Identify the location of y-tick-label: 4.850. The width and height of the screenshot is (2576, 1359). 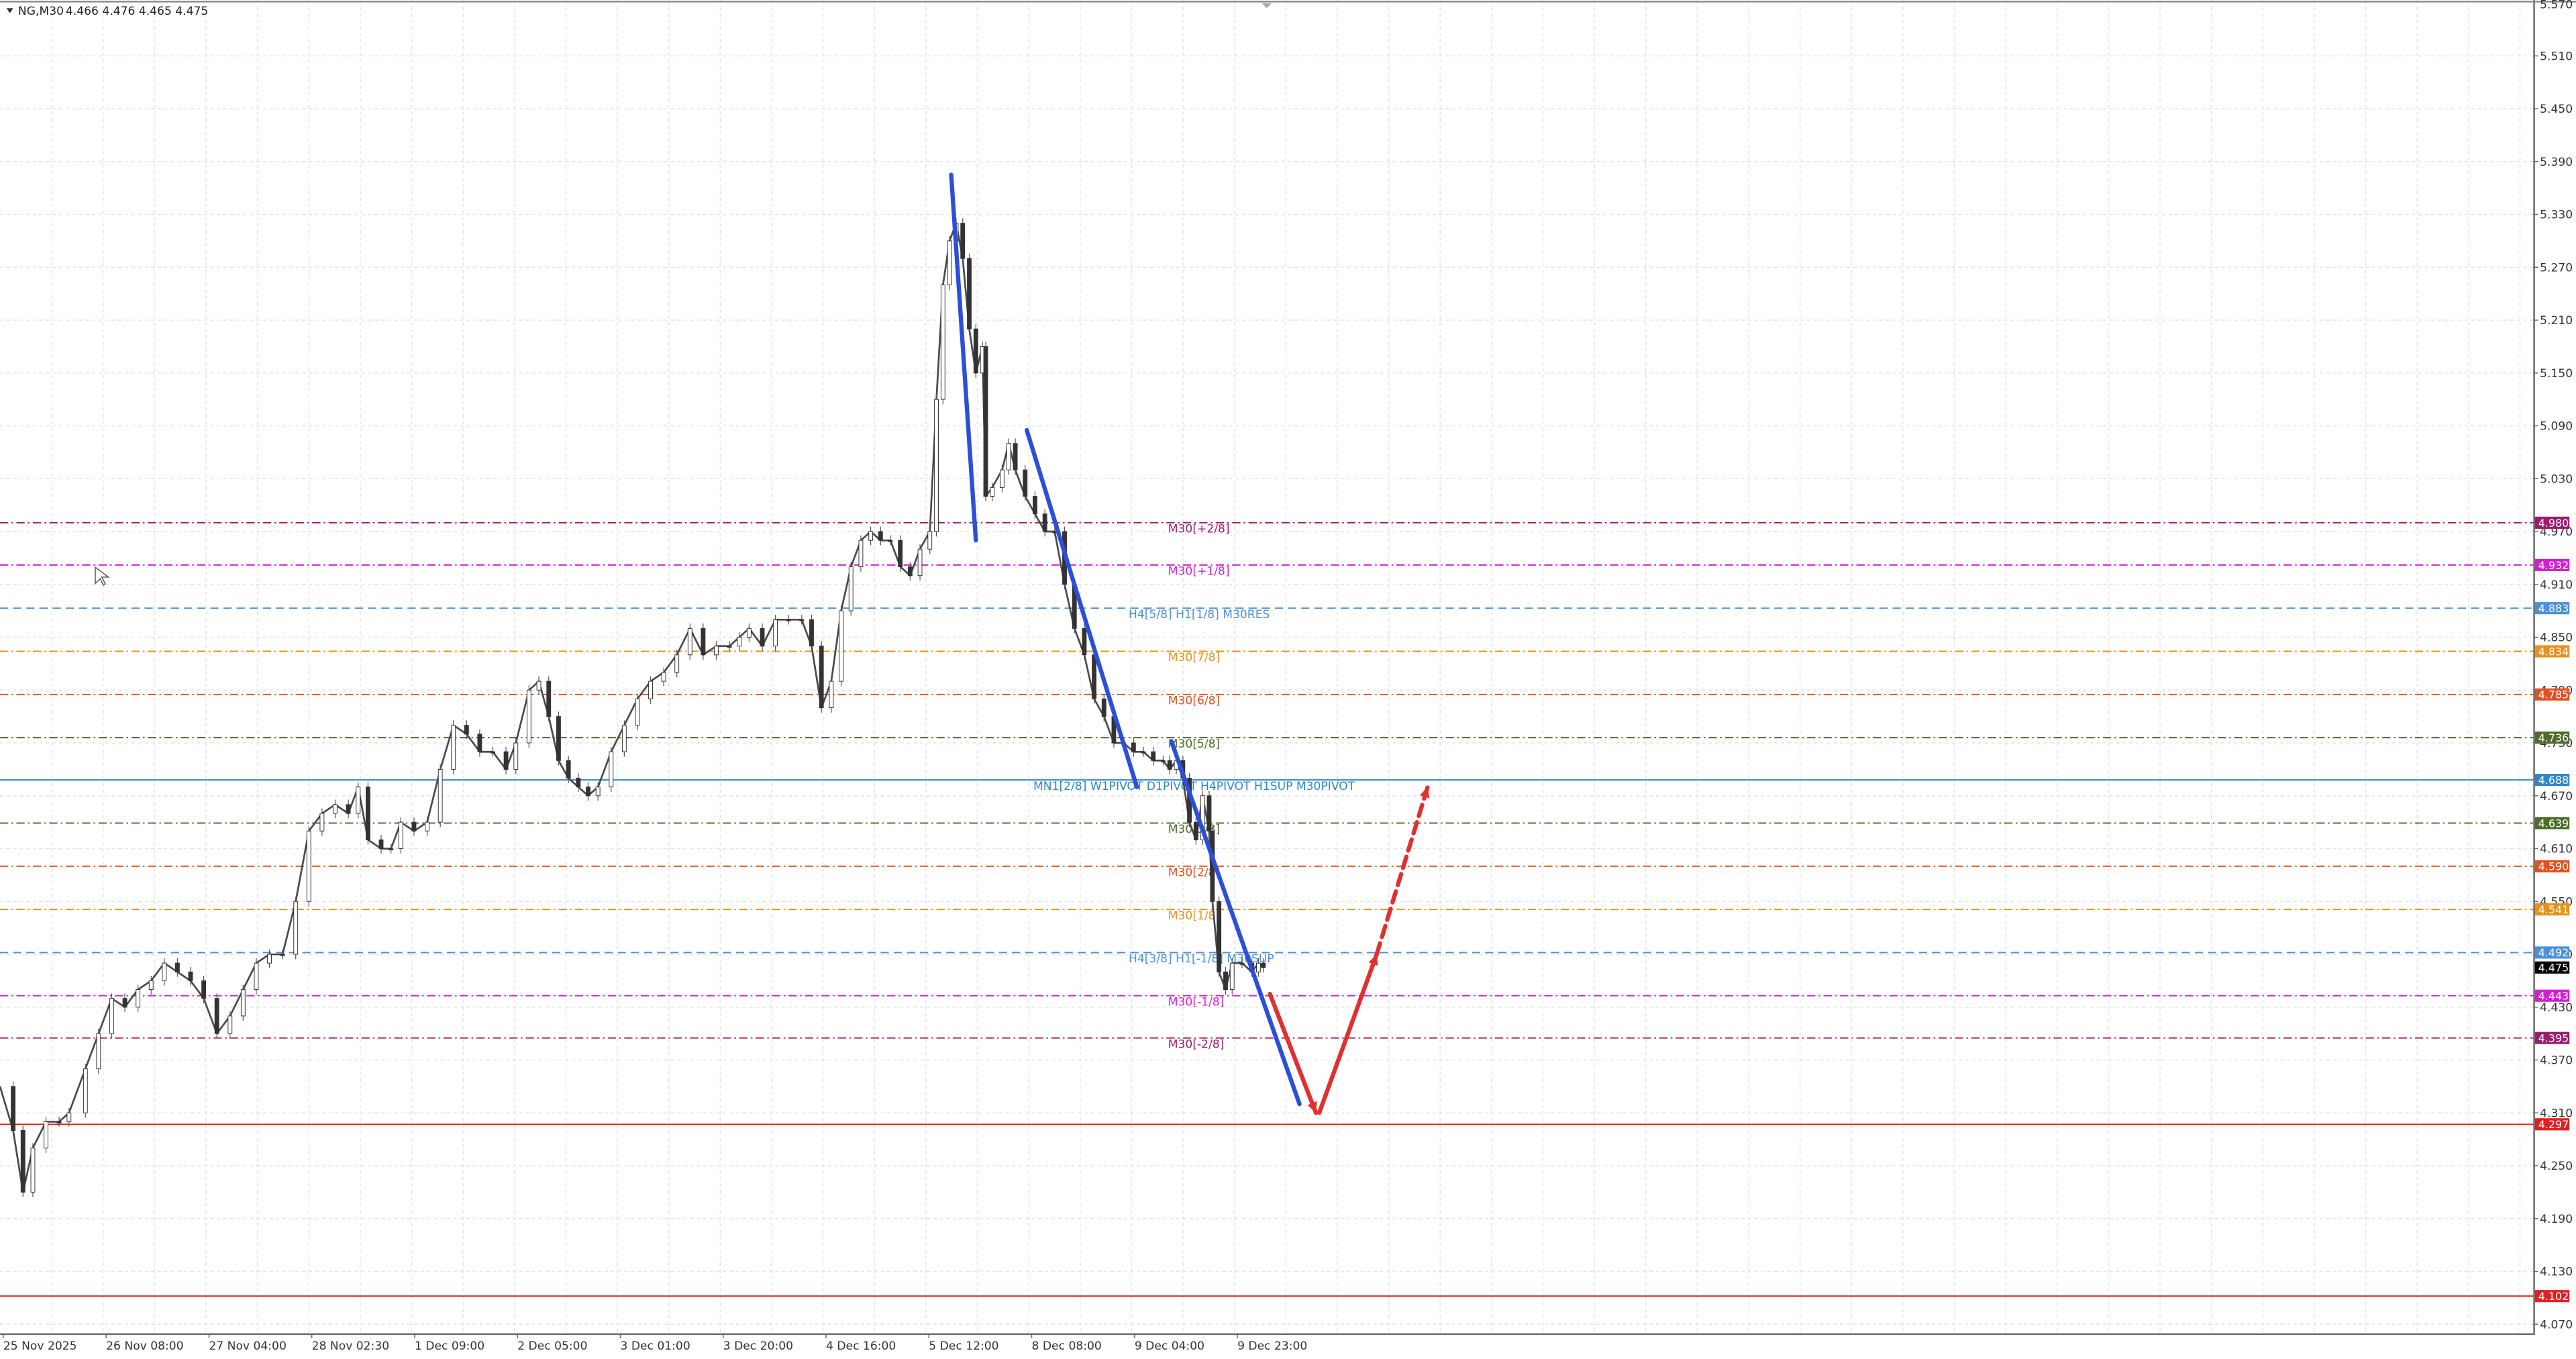
(2556, 638).